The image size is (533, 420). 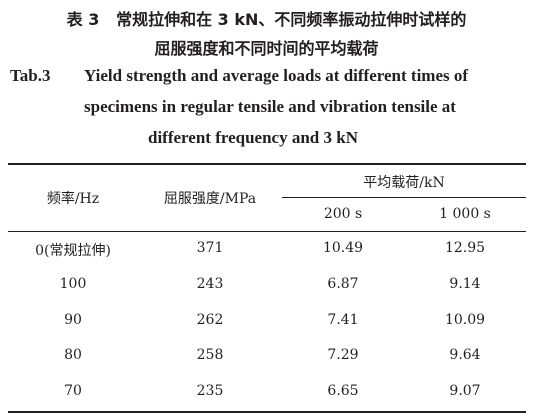 I want to click on cell-load-200: 6.65, so click(x=343, y=391).